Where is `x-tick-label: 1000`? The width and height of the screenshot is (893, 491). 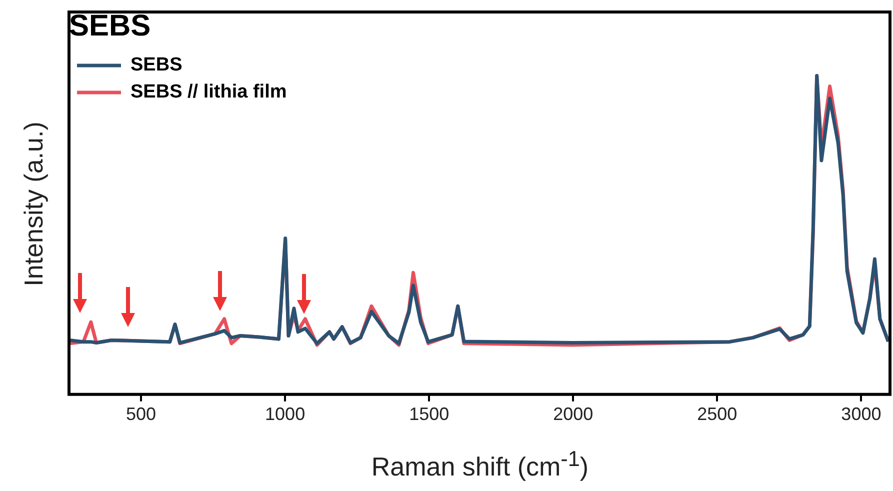 x-tick-label: 1000 is located at coordinates (285, 414).